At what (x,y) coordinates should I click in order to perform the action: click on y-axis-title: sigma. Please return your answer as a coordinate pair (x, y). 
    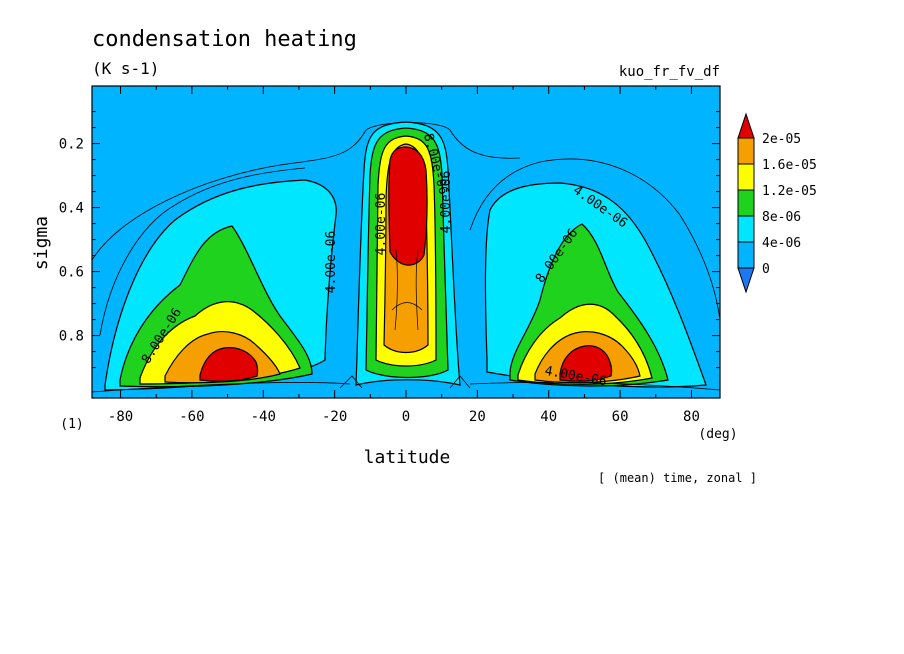
    Looking at the image, I should click on (41, 243).